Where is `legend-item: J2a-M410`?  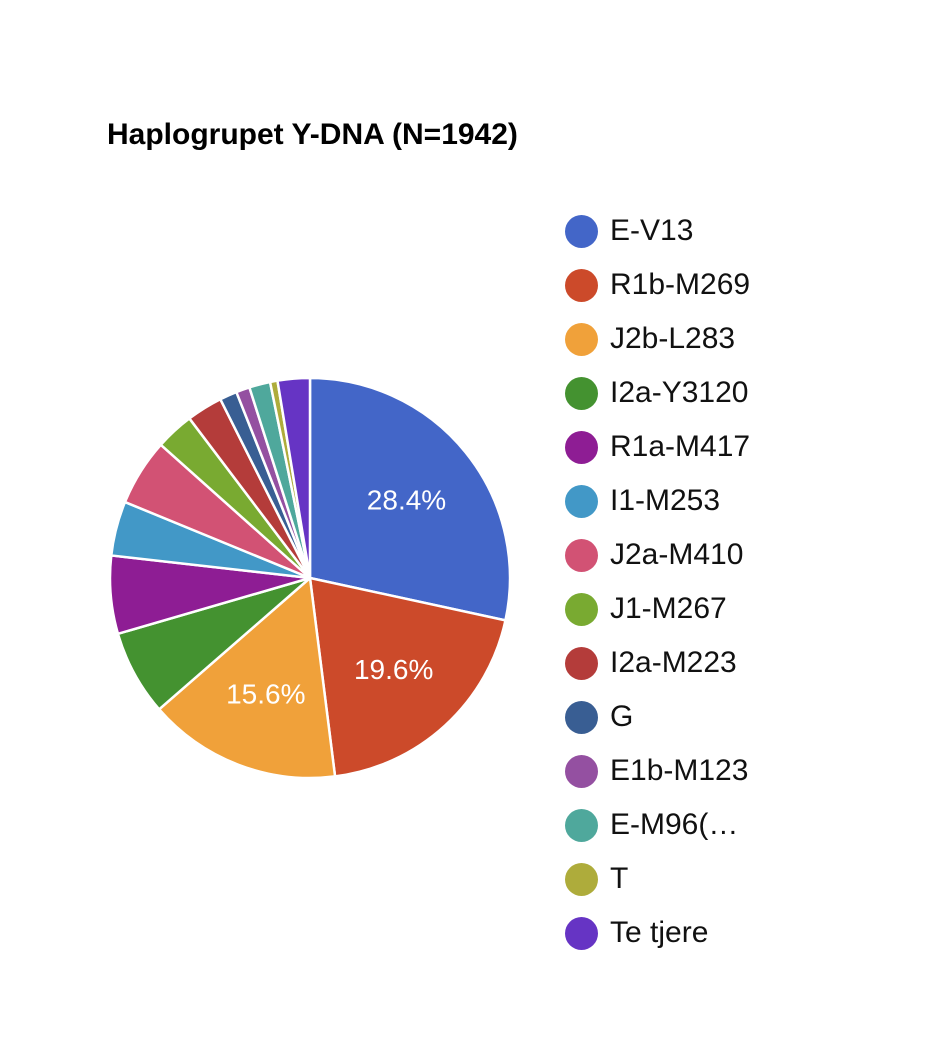 legend-item: J2a-M410 is located at coordinates (657, 555).